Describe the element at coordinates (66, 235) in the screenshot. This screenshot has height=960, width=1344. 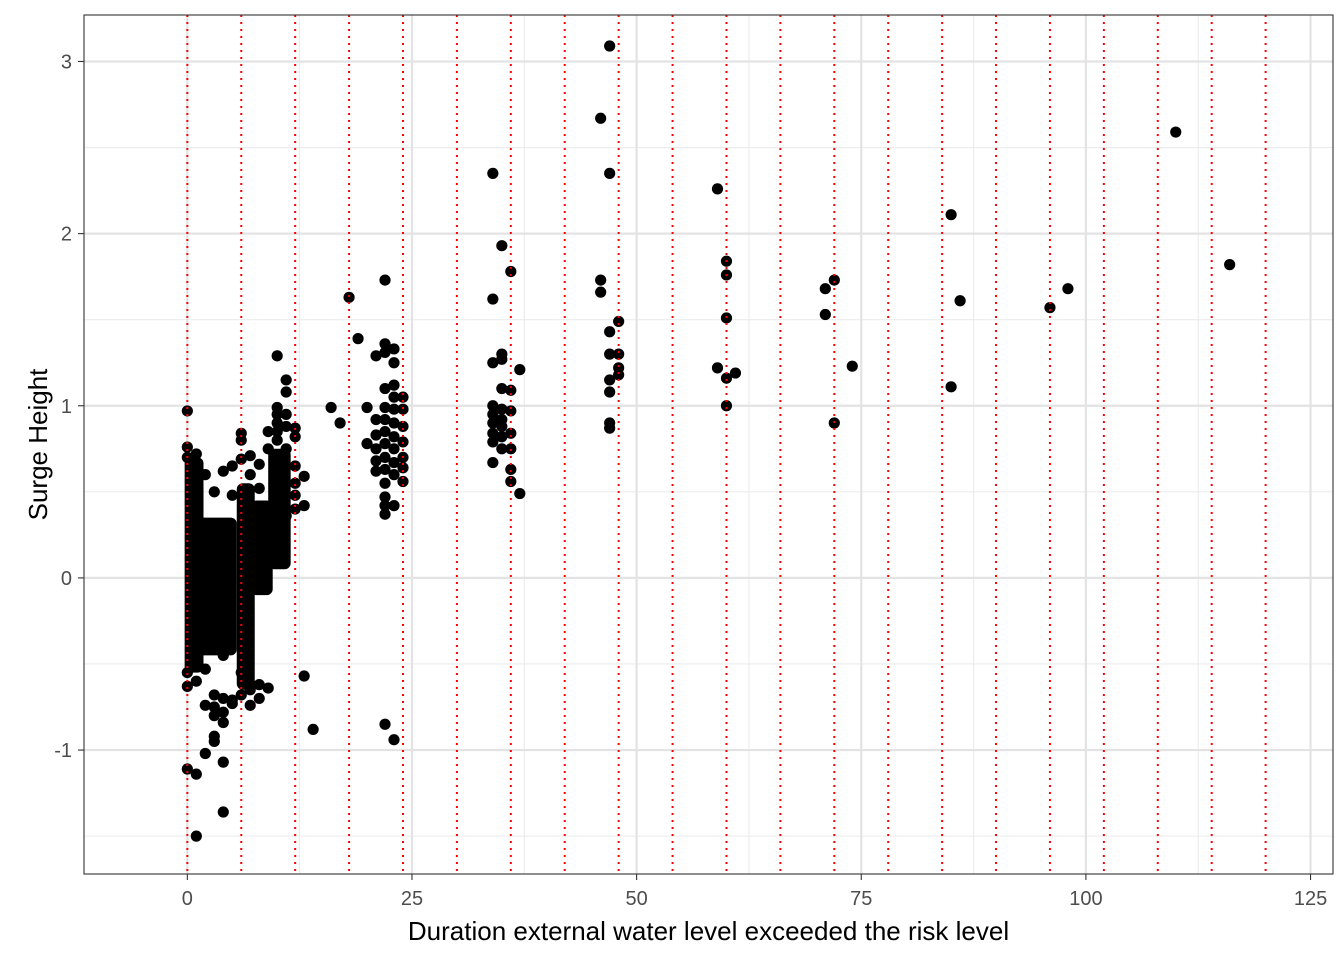
I see `y-tick-label: 2` at that location.